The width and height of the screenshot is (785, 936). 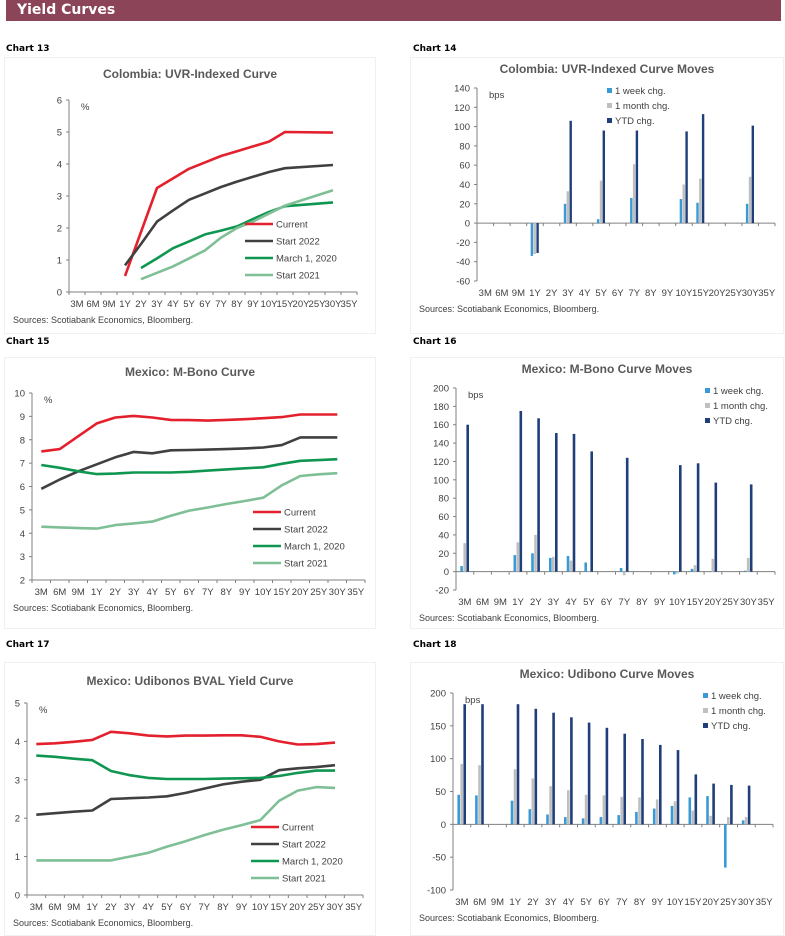 I want to click on y-tick-label: 9, so click(x=22, y=417).